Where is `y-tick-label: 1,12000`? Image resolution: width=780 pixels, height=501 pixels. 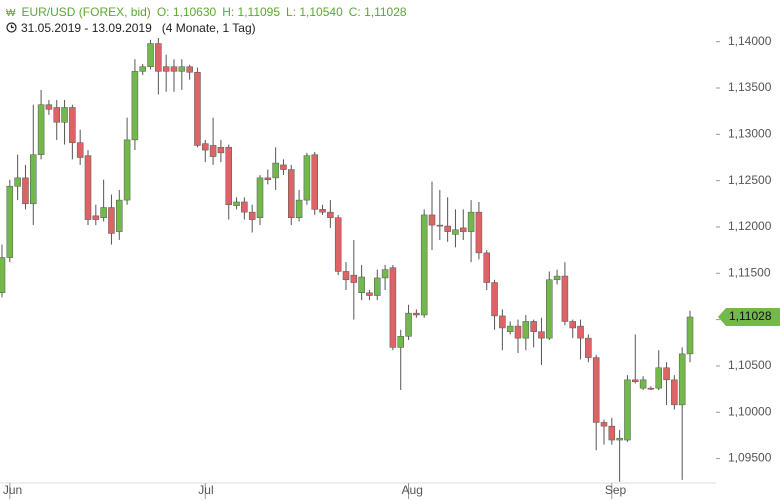
y-tick-label: 1,12000 is located at coordinates (750, 226).